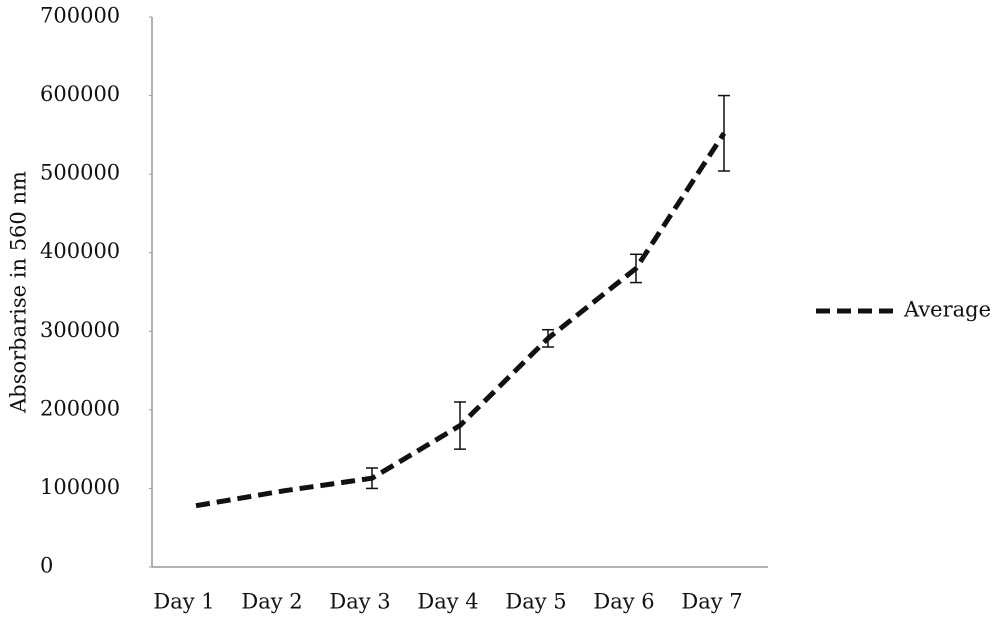 Image resolution: width=1000 pixels, height=630 pixels. What do you see at coordinates (271, 602) in the screenshot?
I see `x-tick-label: Day 2` at bounding box center [271, 602].